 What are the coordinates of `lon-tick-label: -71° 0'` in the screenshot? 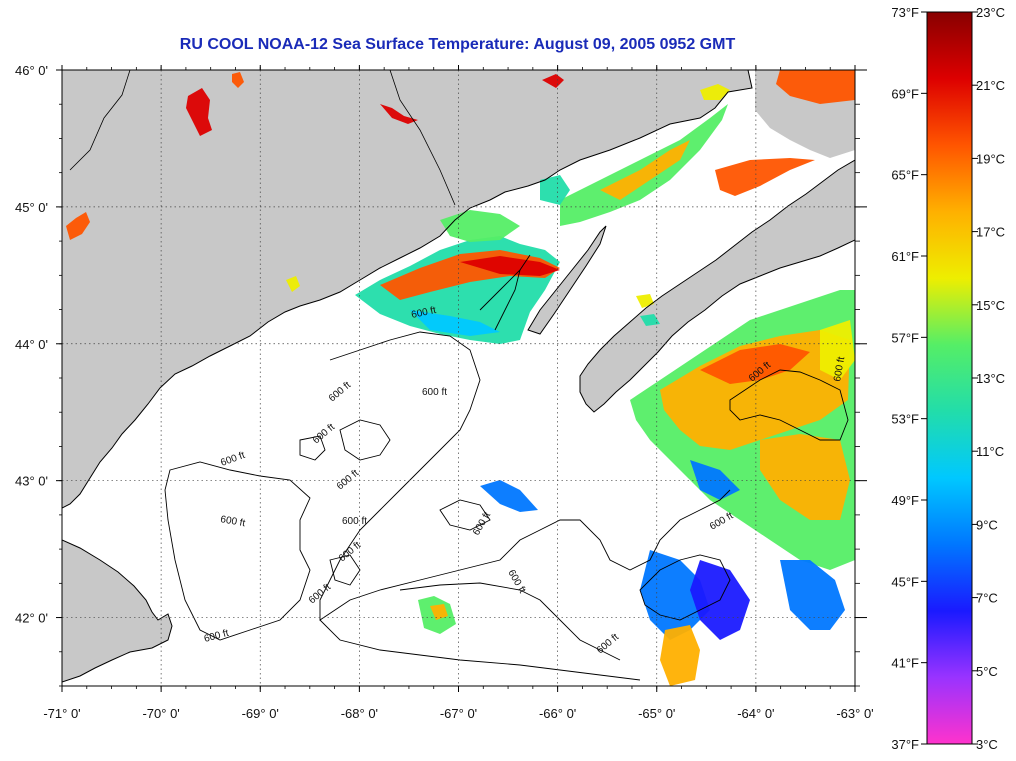 It's located at (61, 713).